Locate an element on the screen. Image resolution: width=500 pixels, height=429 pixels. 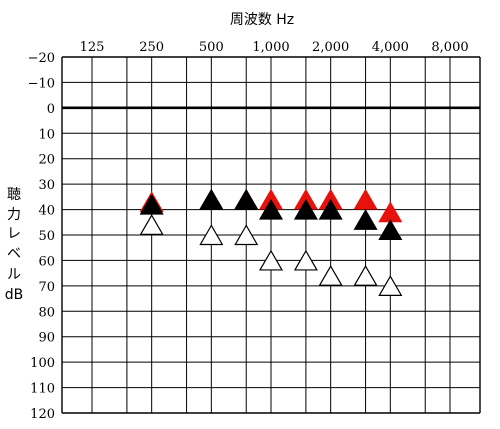
y-tick-label: −20 is located at coordinates (41, 58).